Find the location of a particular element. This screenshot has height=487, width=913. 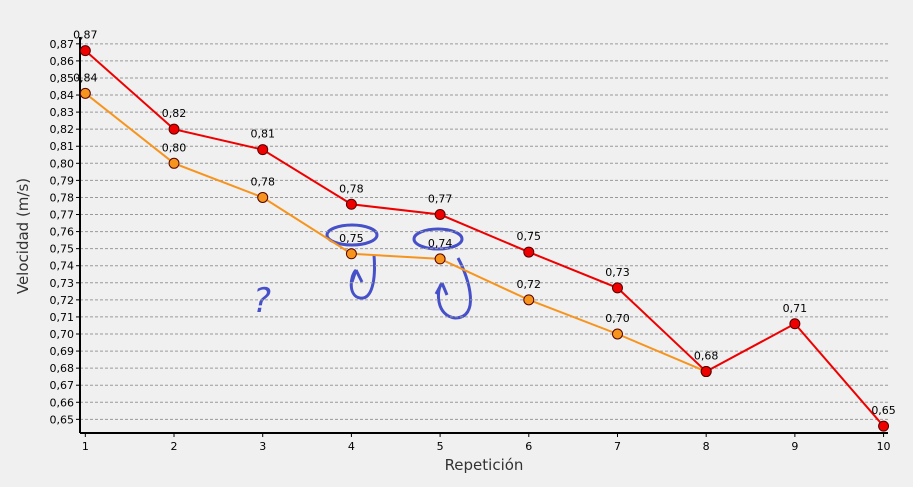

data-label: 0,87 is located at coordinates (85, 35).